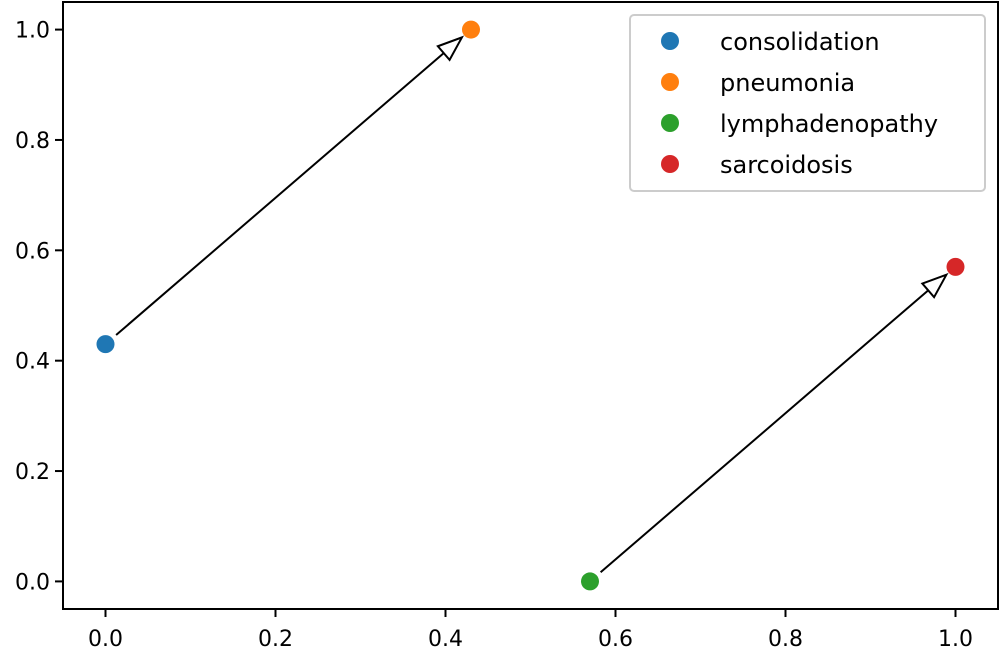  I want to click on x-tick-label: 0.8, so click(785, 639).